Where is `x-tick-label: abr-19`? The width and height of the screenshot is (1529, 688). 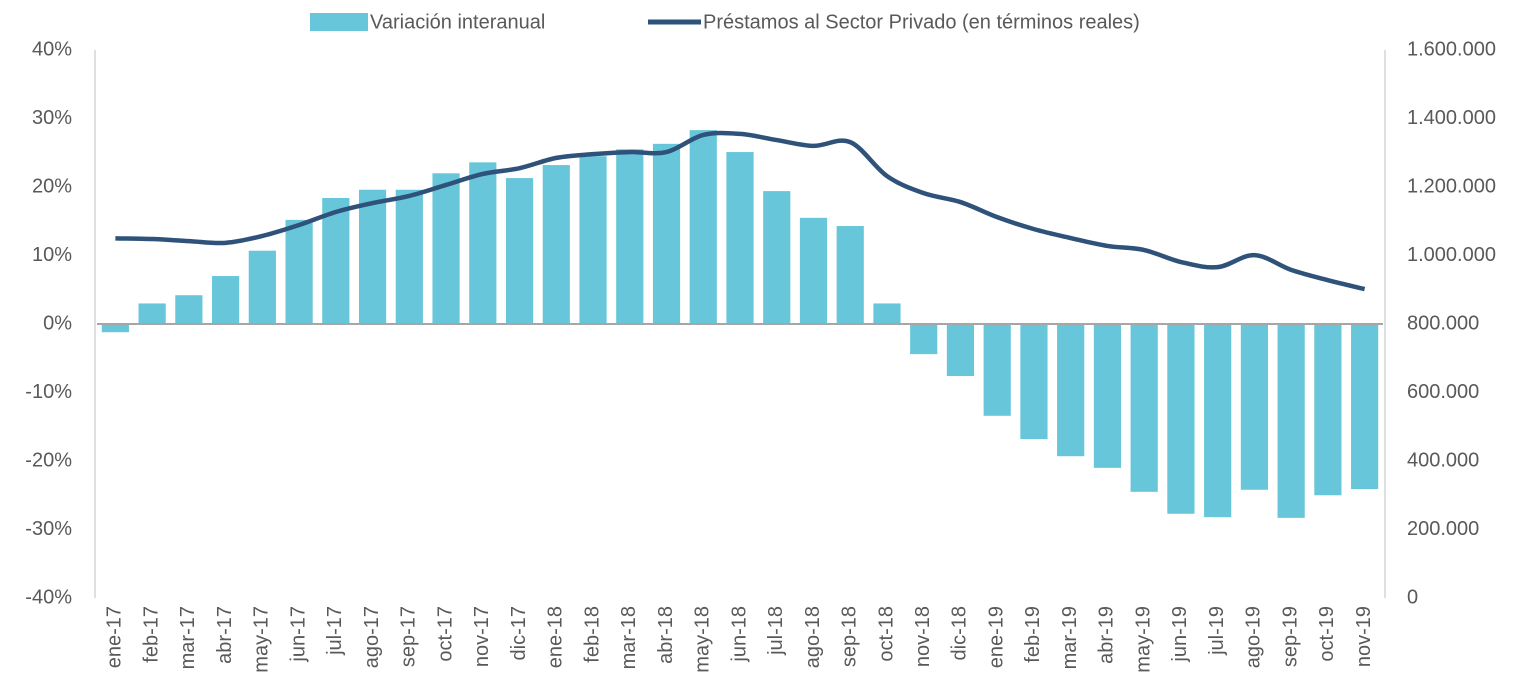
x-tick-label: abr-19 is located at coordinates (1107, 635).